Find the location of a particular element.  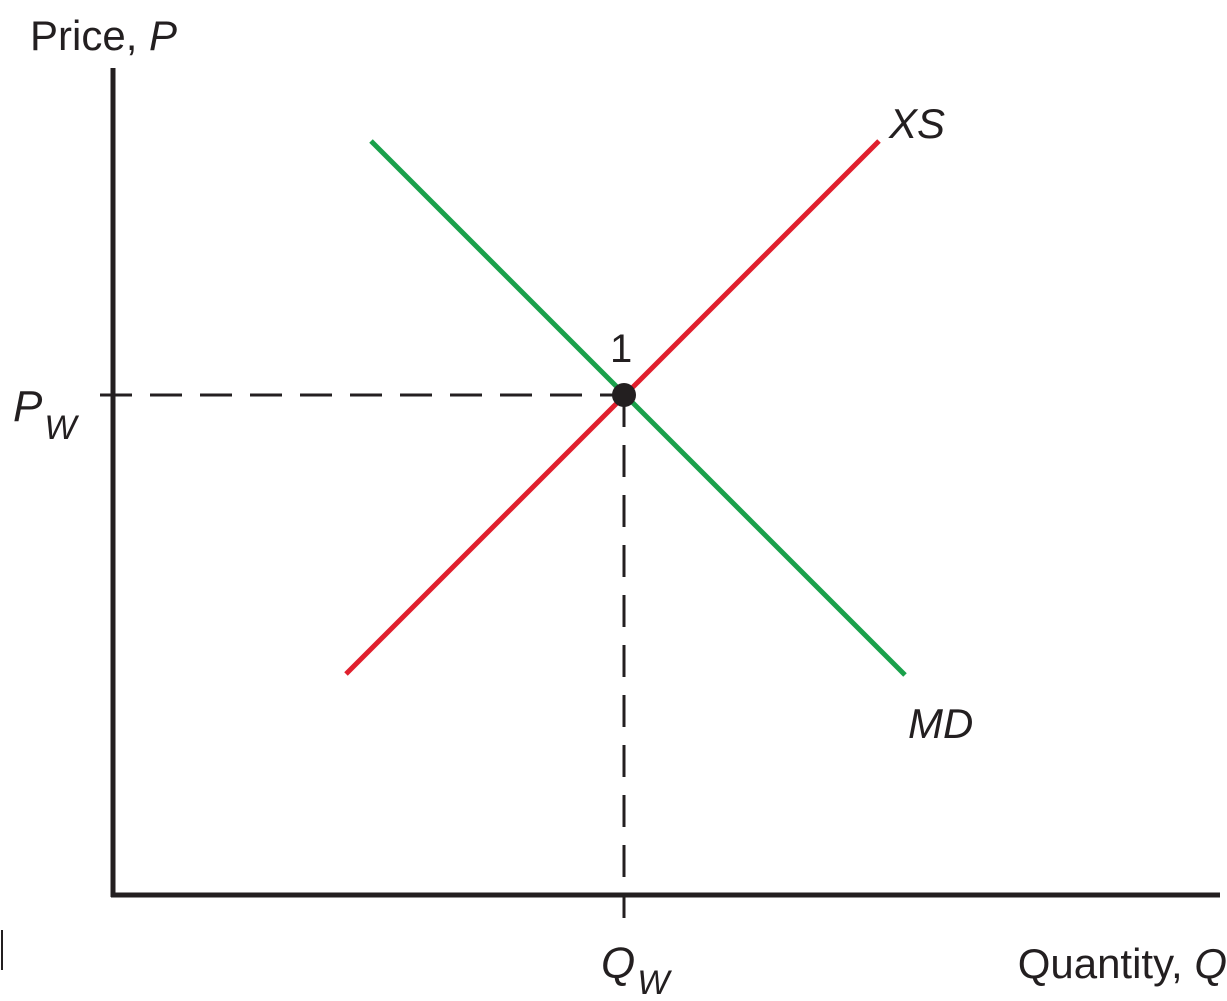

equilibrium-point is located at coordinates (624, 395).